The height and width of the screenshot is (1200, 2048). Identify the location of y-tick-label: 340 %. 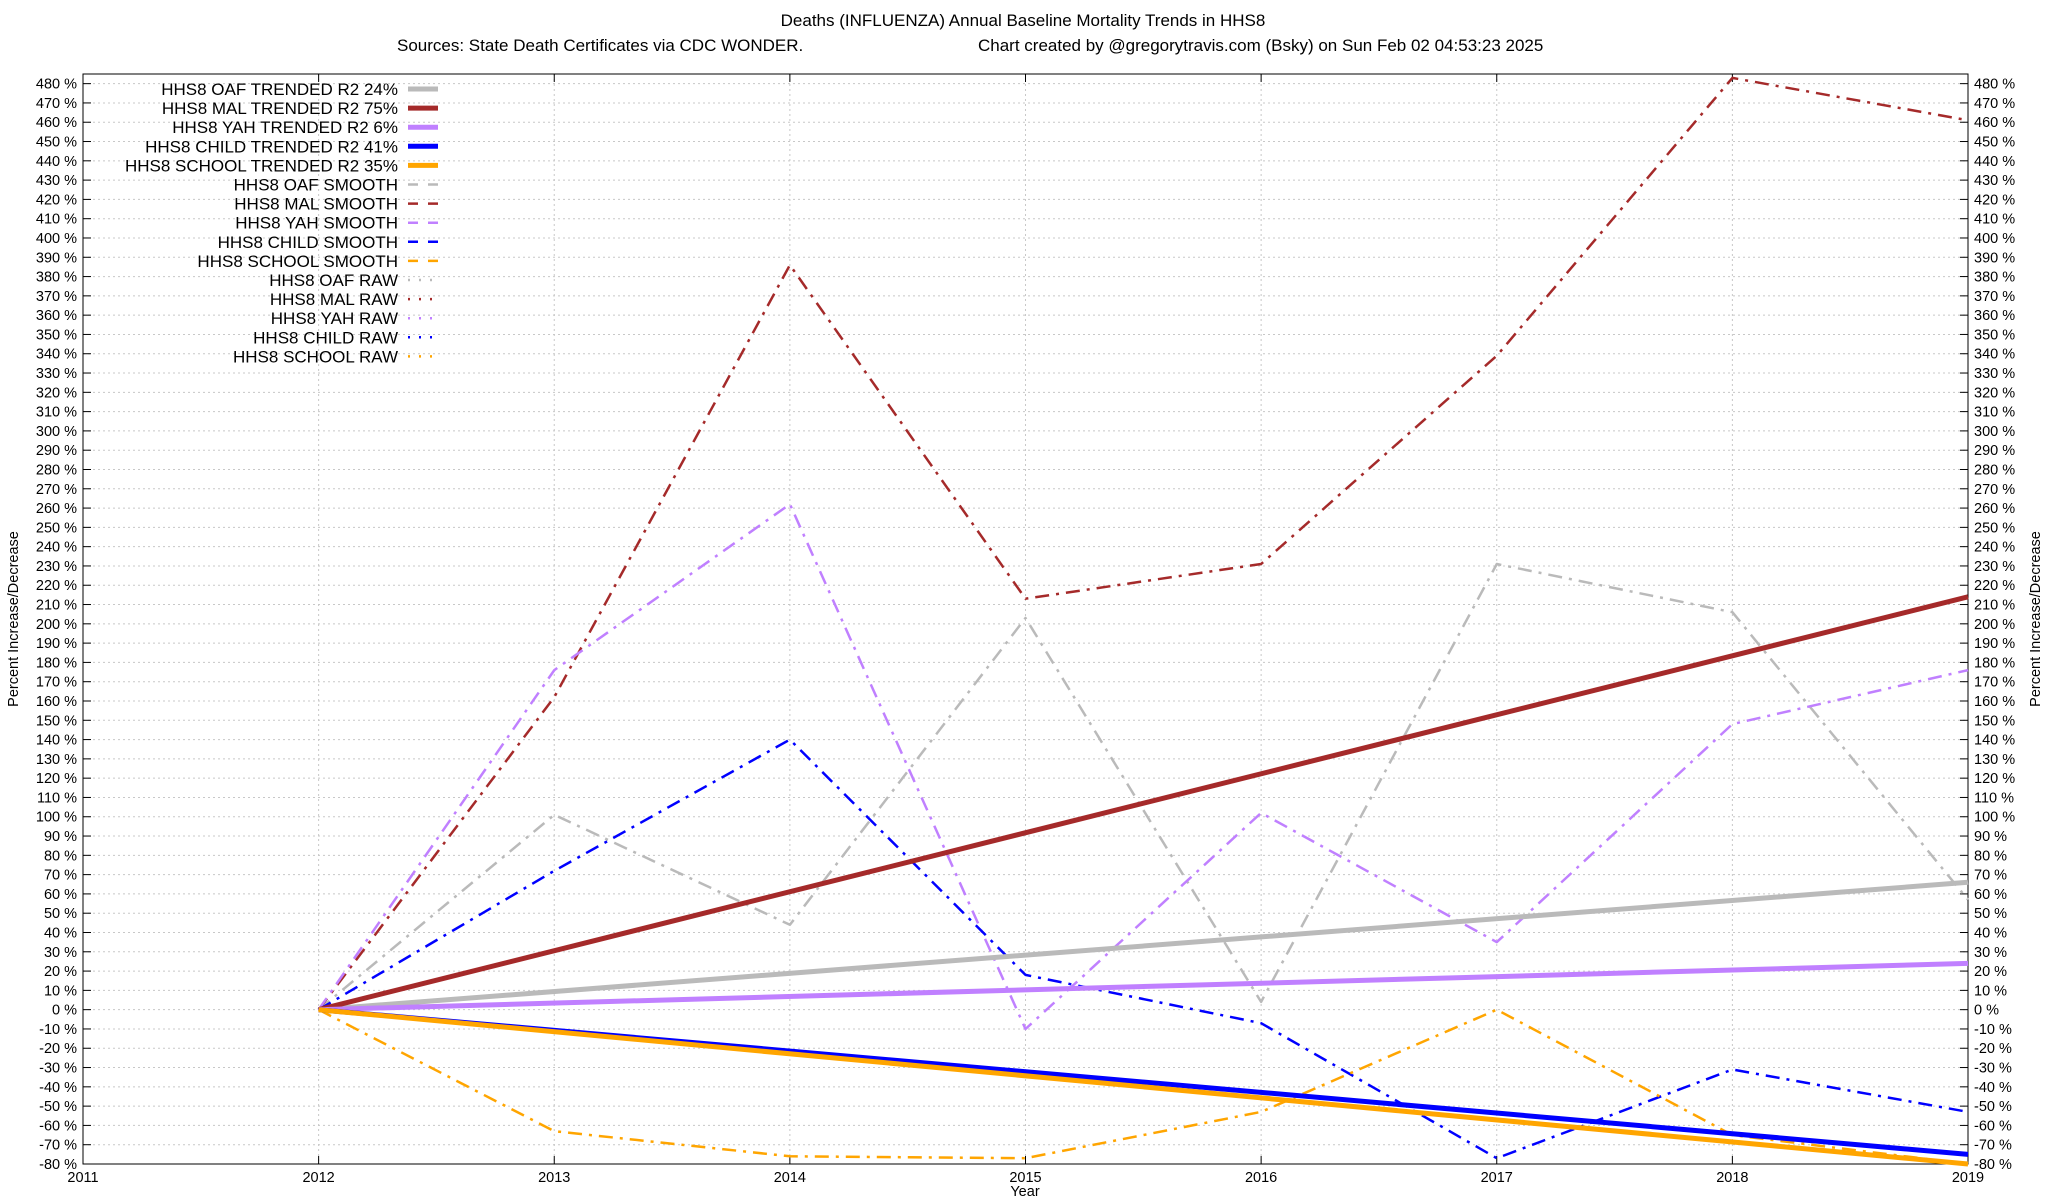
(56, 355).